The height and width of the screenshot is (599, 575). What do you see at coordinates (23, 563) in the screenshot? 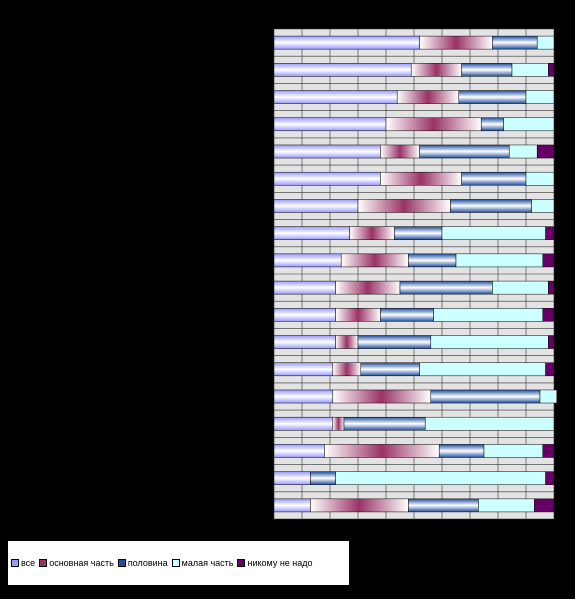
I see `legend-item-series-0: все` at bounding box center [23, 563].